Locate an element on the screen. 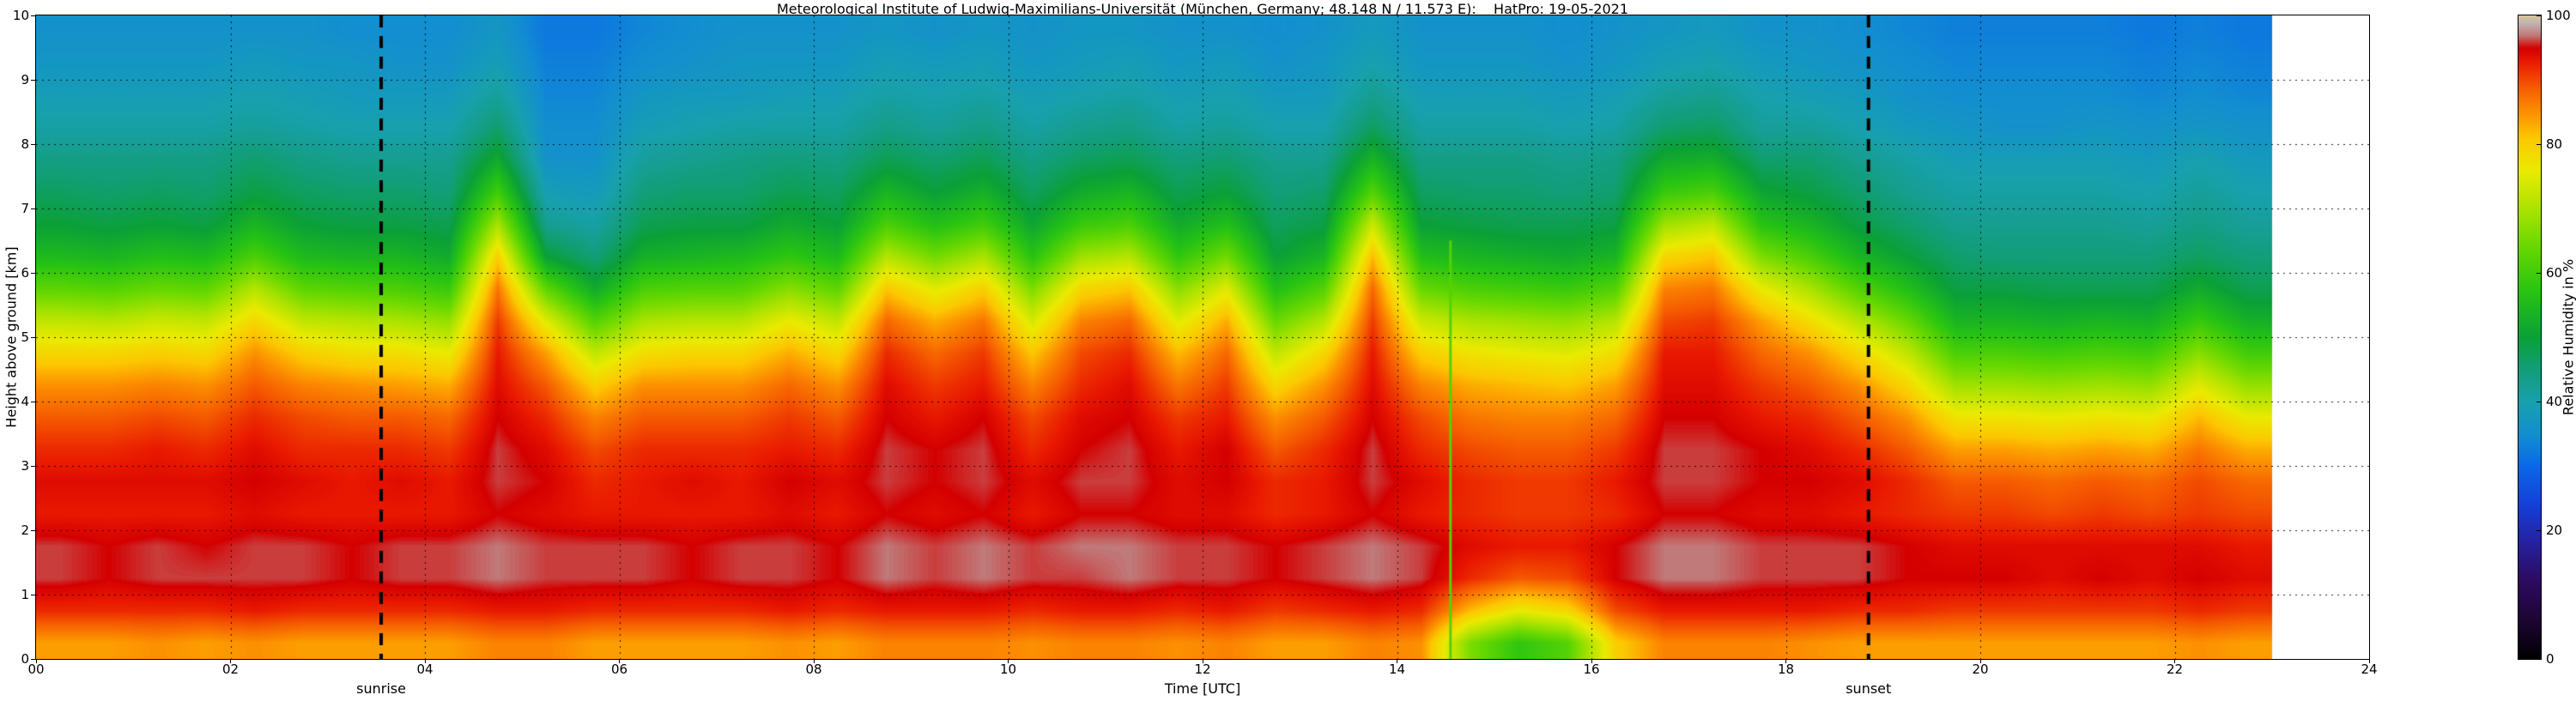 The image size is (2576, 707). x-tick-label: 14 is located at coordinates (1397, 670).